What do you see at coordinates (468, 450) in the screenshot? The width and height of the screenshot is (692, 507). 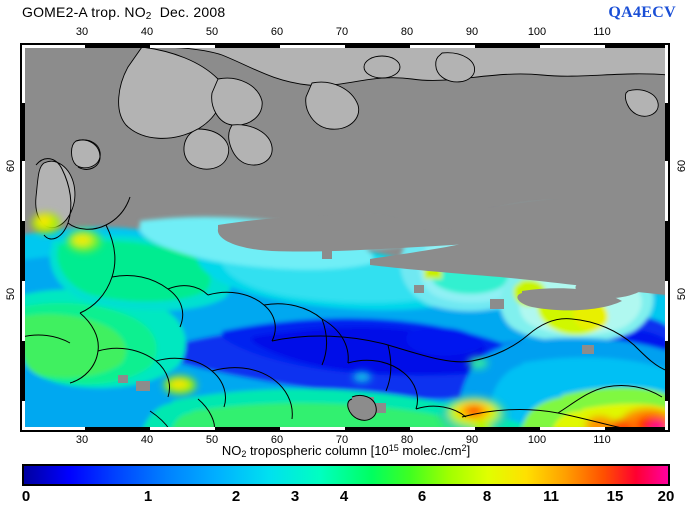 I see `cb-label-close: ]` at bounding box center [468, 450].